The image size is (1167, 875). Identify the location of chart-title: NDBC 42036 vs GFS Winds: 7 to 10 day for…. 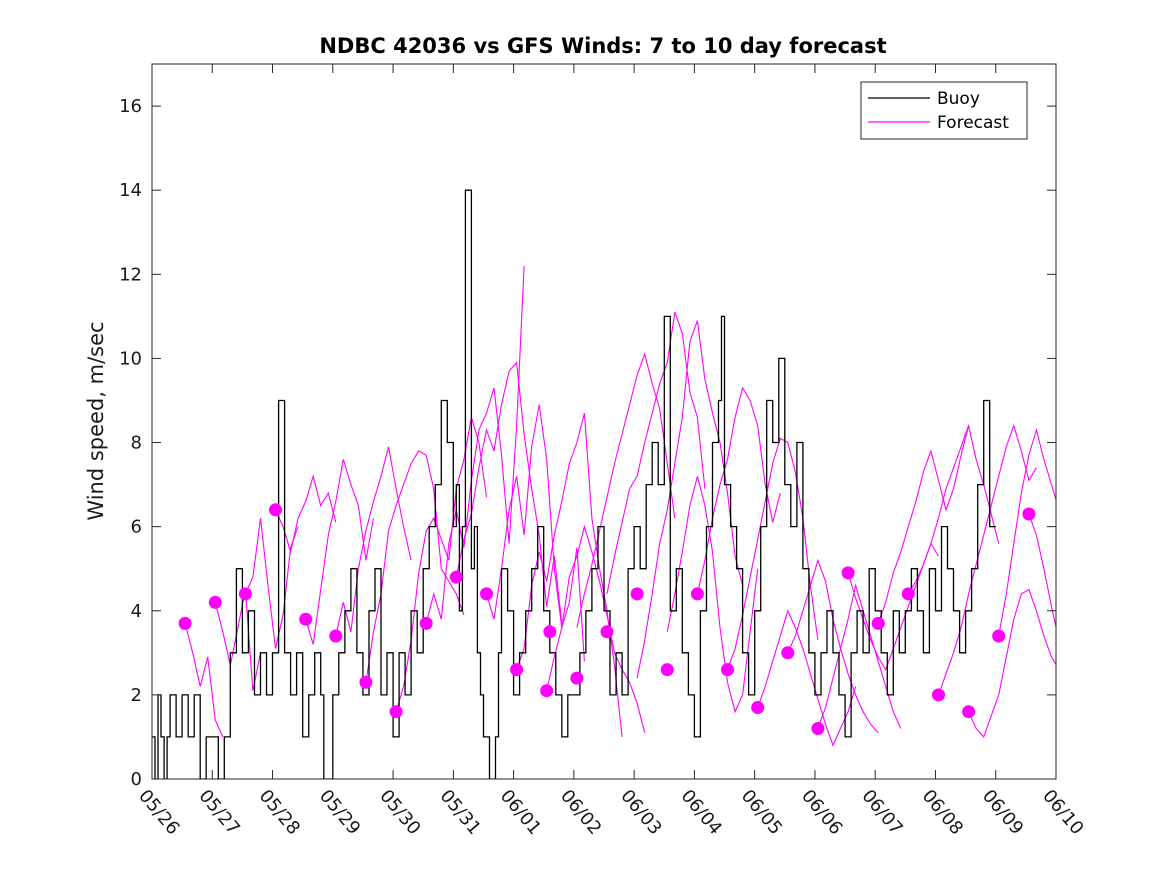
(602, 46).